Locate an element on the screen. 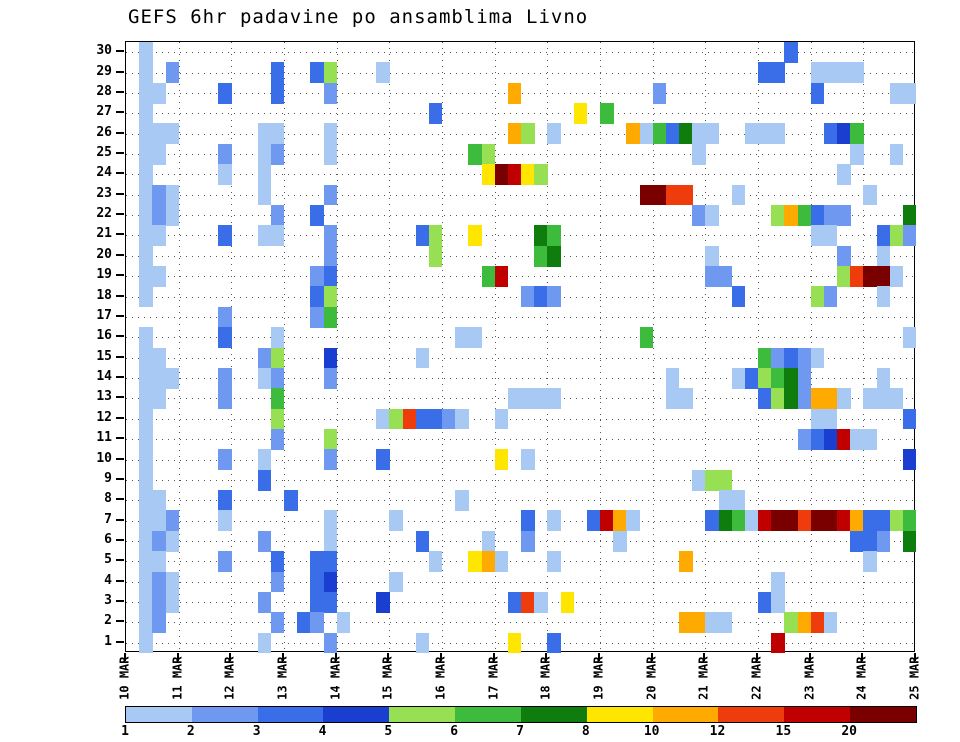 The height and width of the screenshot is (742, 960). y-tick-label: 27 is located at coordinates (104, 112).